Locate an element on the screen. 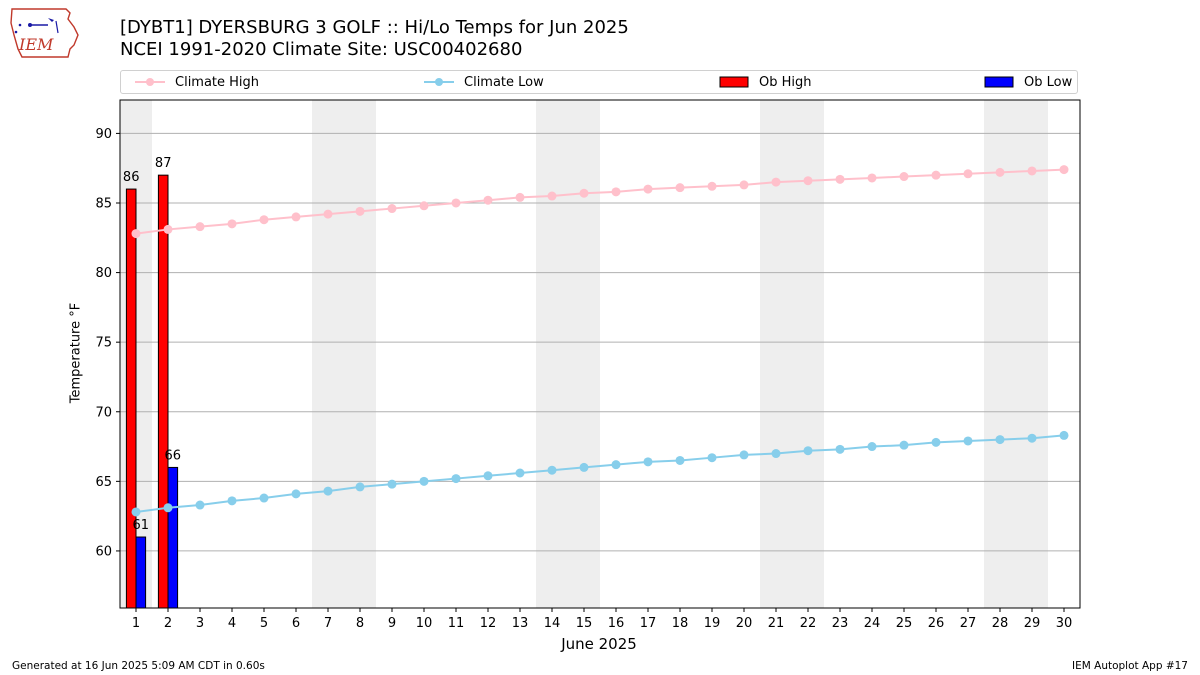 This screenshot has width=1200, height=675. app-credit: IEM Autoplot App #17 is located at coordinates (1130, 666).